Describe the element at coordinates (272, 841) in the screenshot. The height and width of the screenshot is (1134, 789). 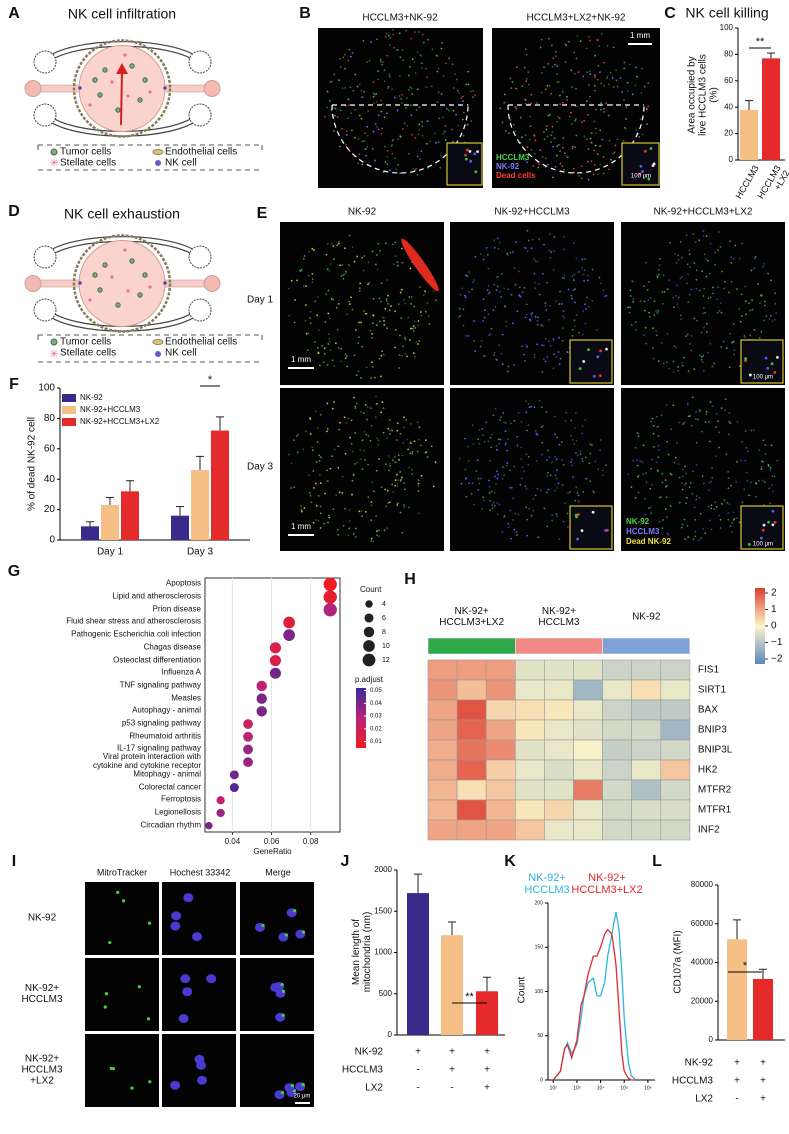
I see `x-tick-label: 0.06` at that location.